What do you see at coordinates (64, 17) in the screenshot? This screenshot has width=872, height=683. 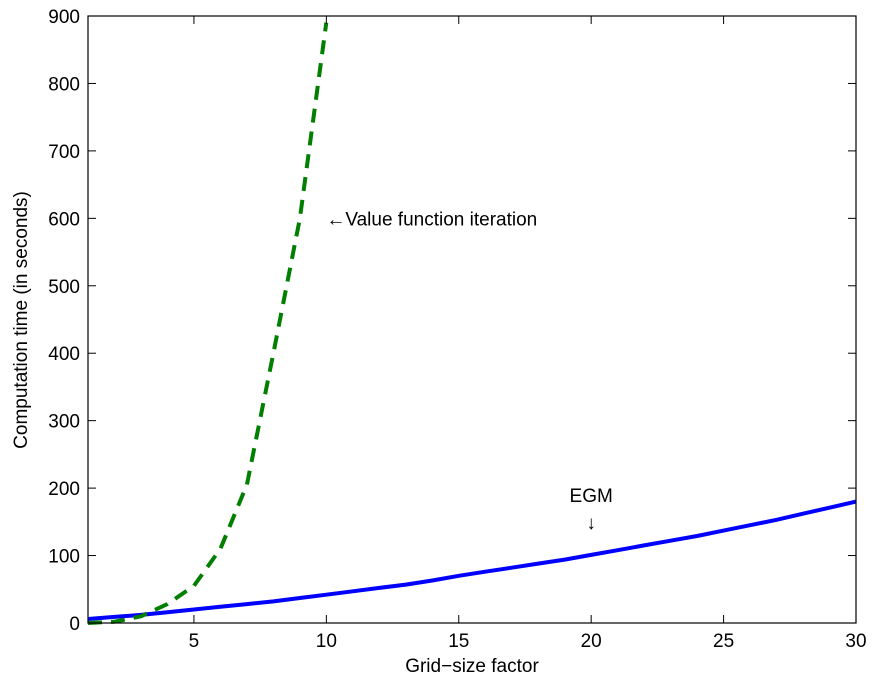 I see `y-tick-label: 900` at bounding box center [64, 17].